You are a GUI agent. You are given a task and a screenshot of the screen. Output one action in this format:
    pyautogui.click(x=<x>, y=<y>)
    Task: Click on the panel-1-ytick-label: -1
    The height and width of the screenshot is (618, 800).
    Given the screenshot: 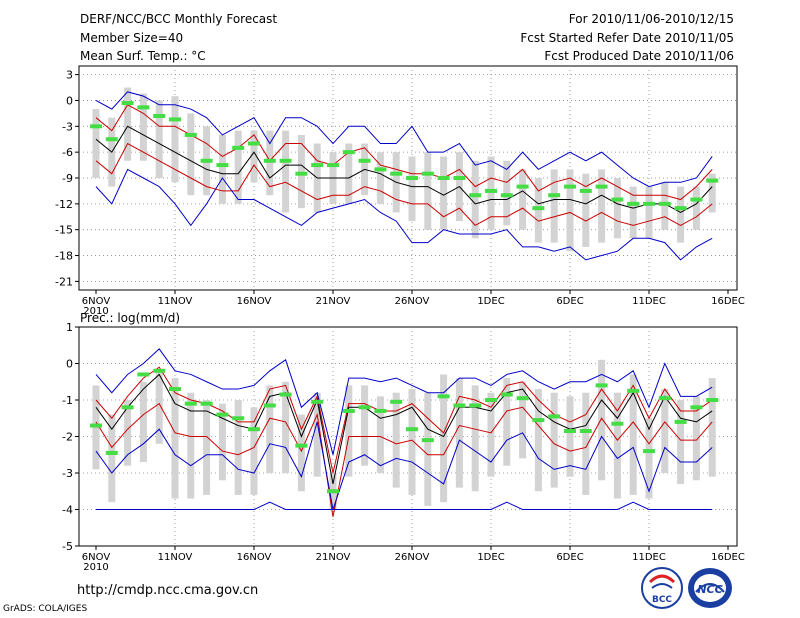 What is the action you would take?
    pyautogui.click(x=67, y=400)
    